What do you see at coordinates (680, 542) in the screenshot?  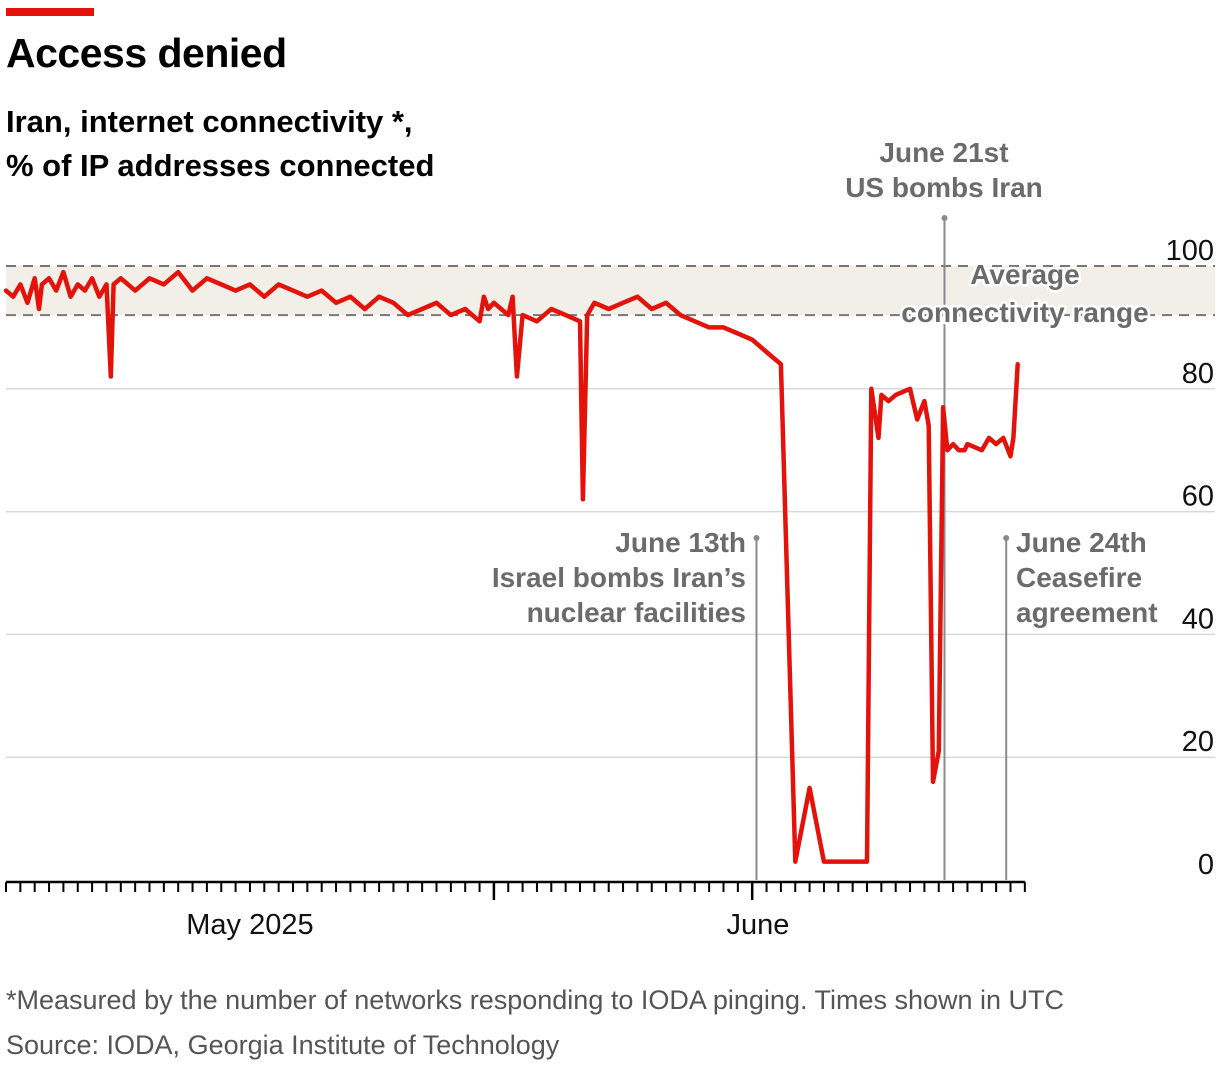 I see `annotation-june13-line-1: June 13th` at bounding box center [680, 542].